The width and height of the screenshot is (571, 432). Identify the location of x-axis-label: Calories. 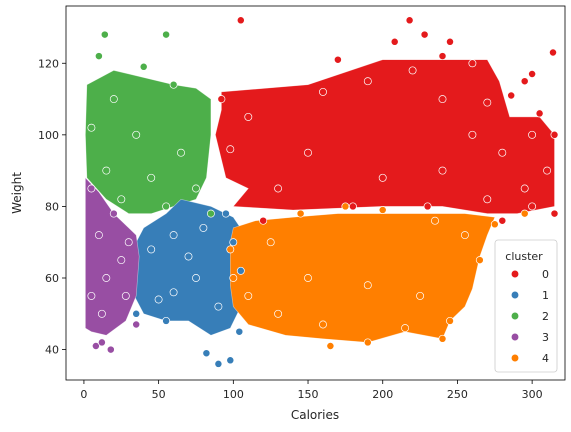
(315, 415).